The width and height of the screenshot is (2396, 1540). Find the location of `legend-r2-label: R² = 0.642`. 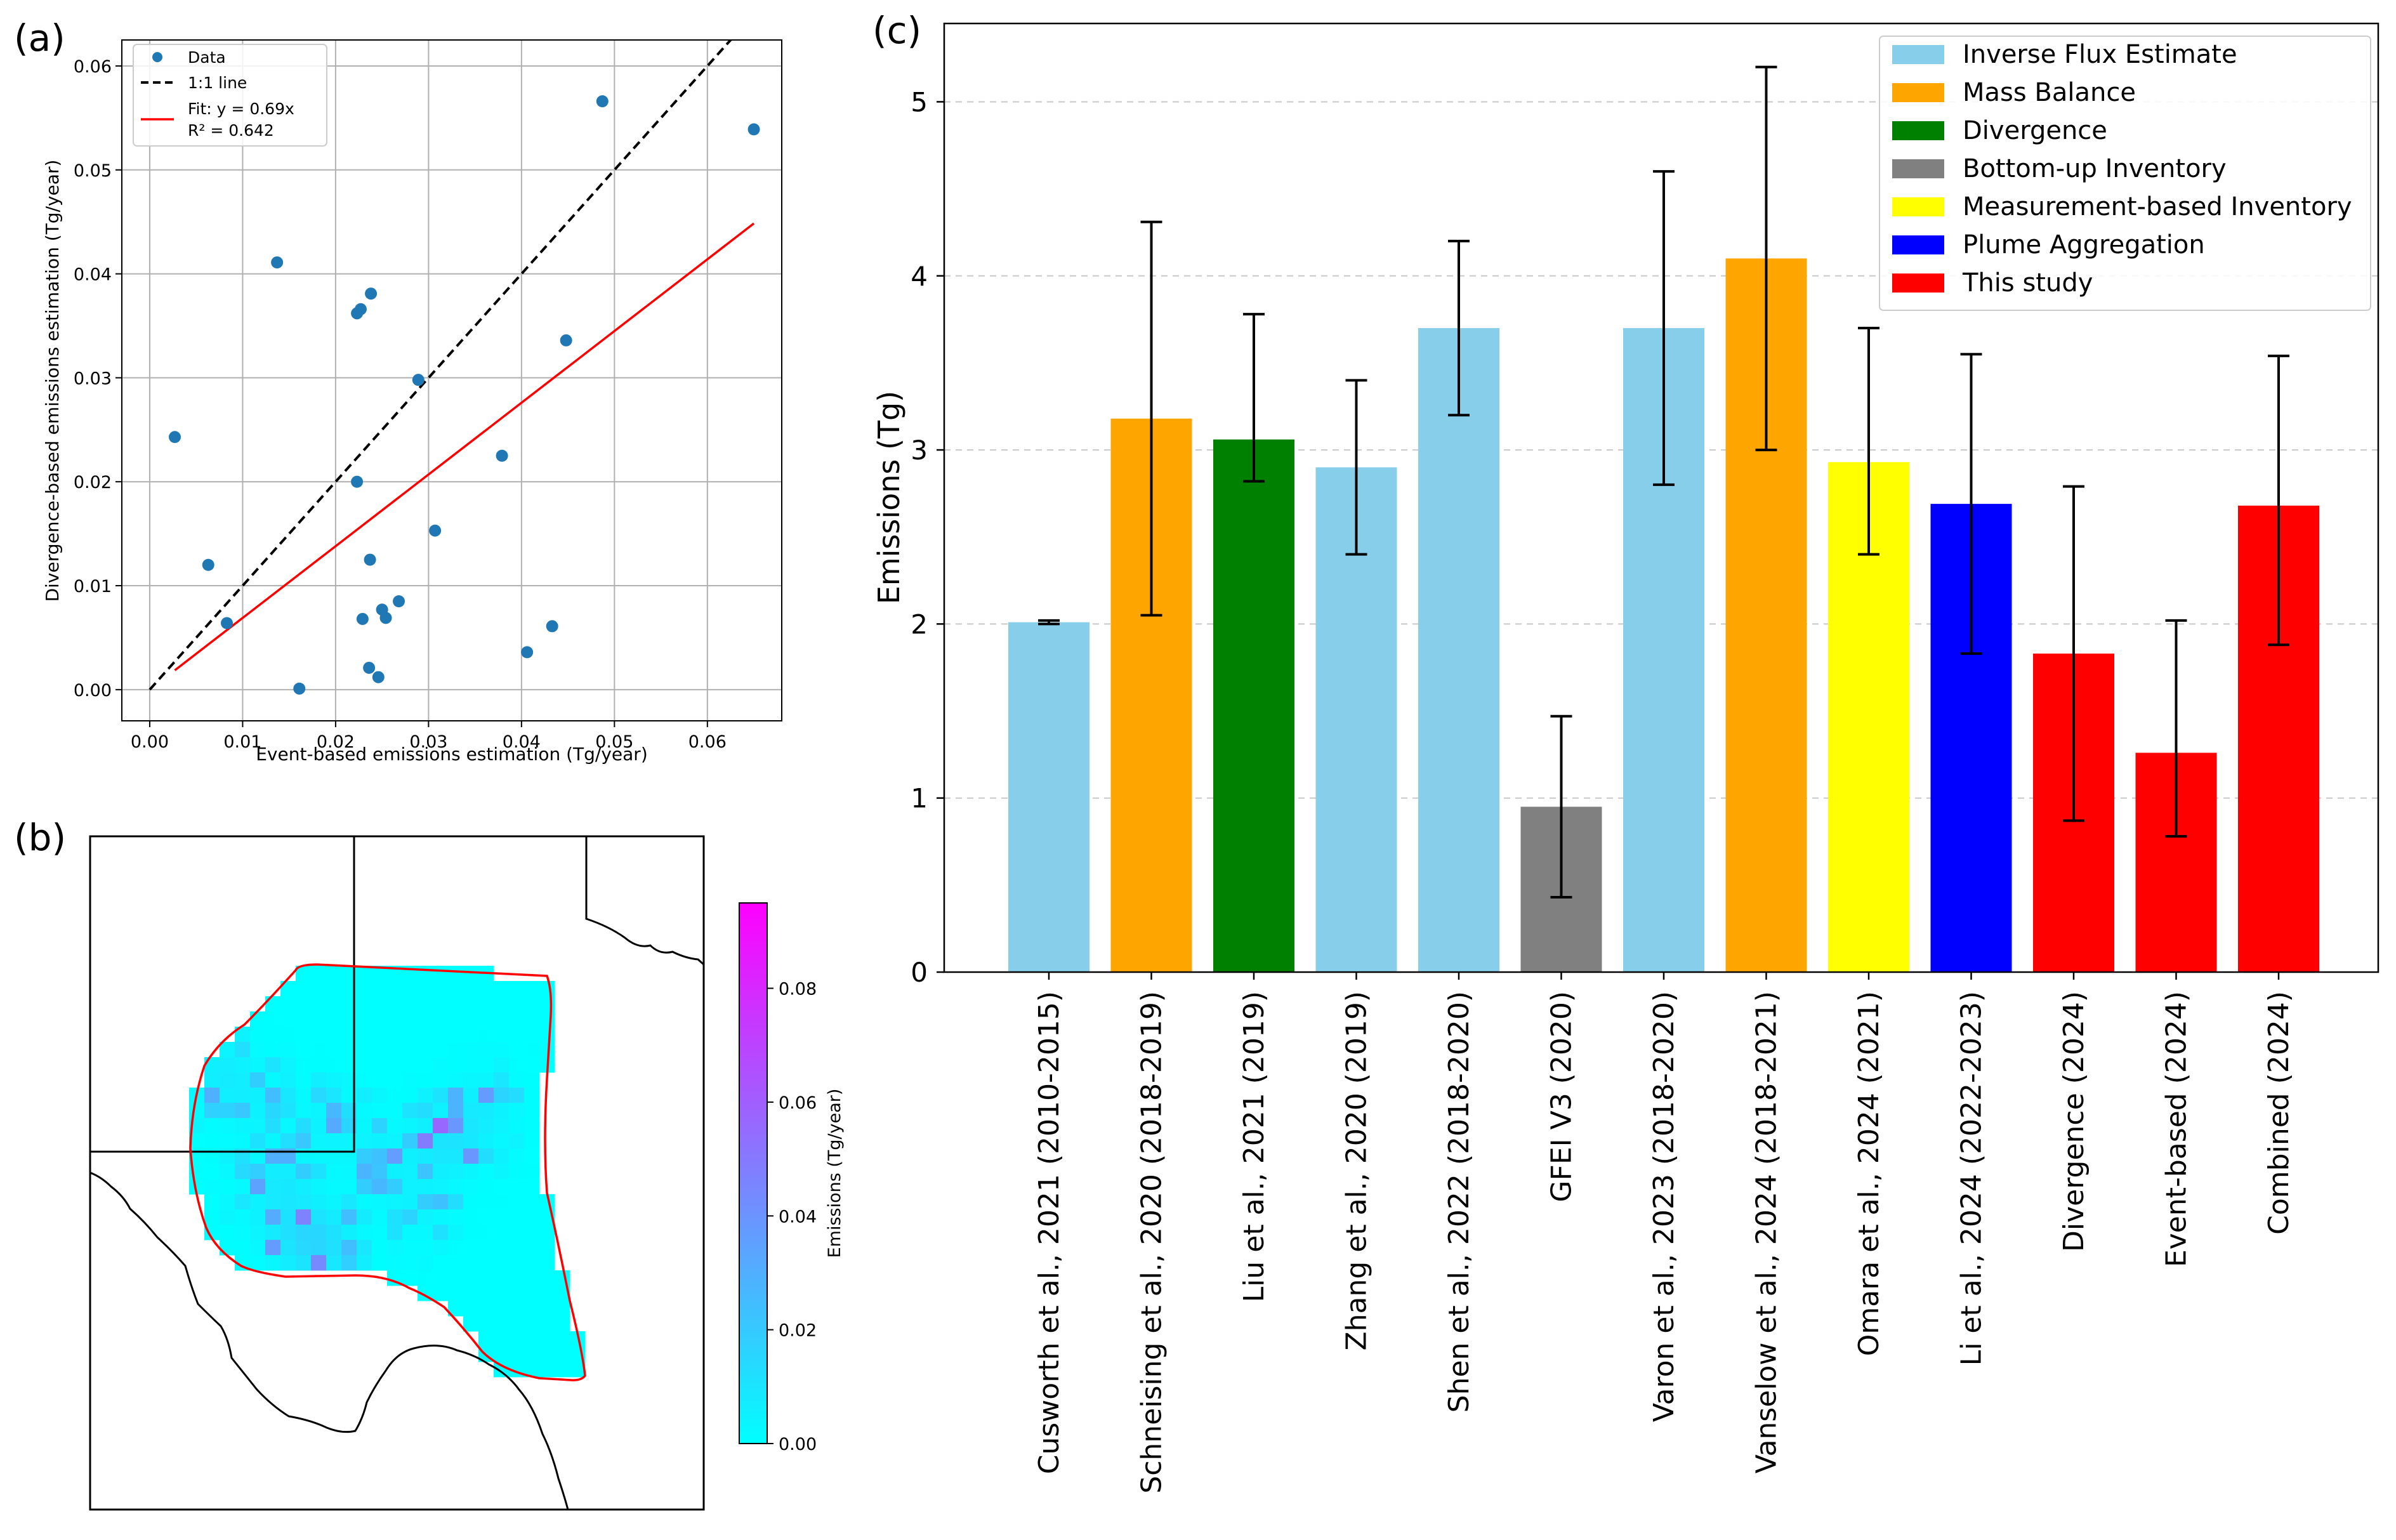

legend-r2-label: R² = 0.642 is located at coordinates (231, 131).